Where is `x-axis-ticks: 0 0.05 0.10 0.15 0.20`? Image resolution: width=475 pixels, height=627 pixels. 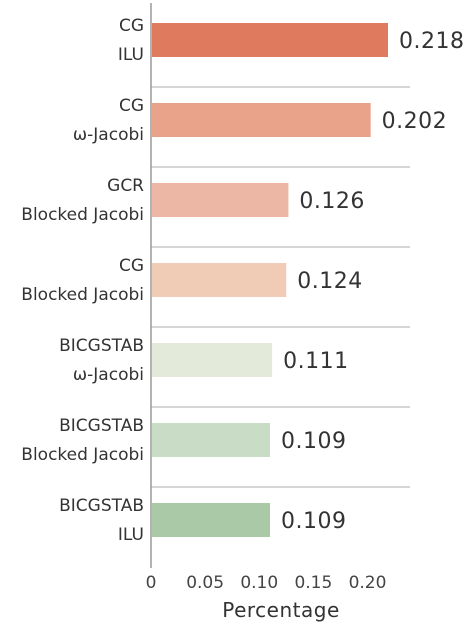
x-axis-ticks: 0 0.05 0.10 0.15 0.20 is located at coordinates (266, 583).